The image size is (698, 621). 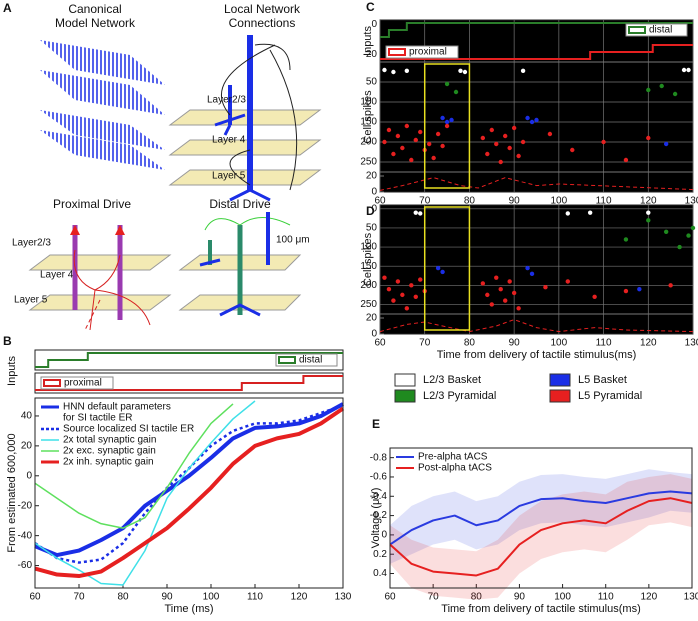 I want to click on y-tick-label: -0.6, so click(x=379, y=477).